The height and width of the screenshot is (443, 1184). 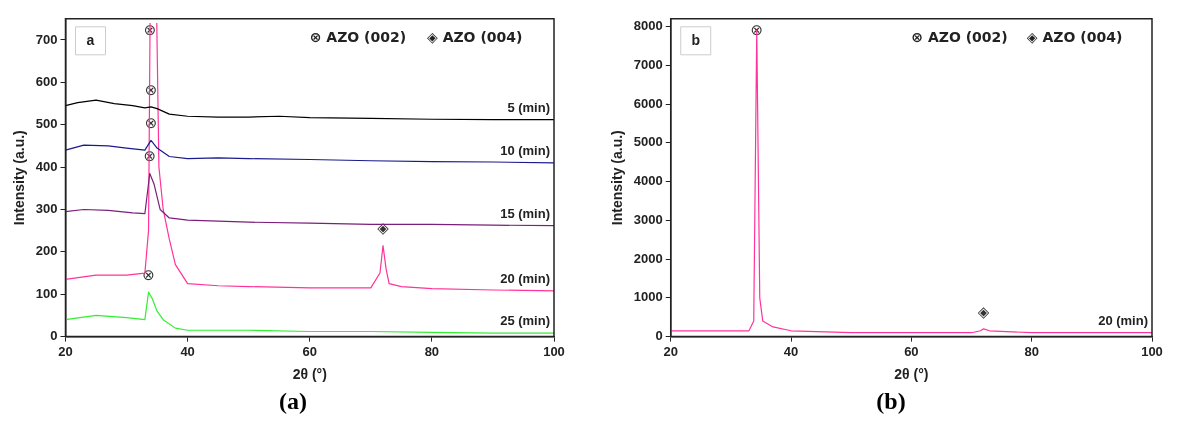 What do you see at coordinates (528, 107) in the screenshot?
I see `series-label: 5 (min)` at bounding box center [528, 107].